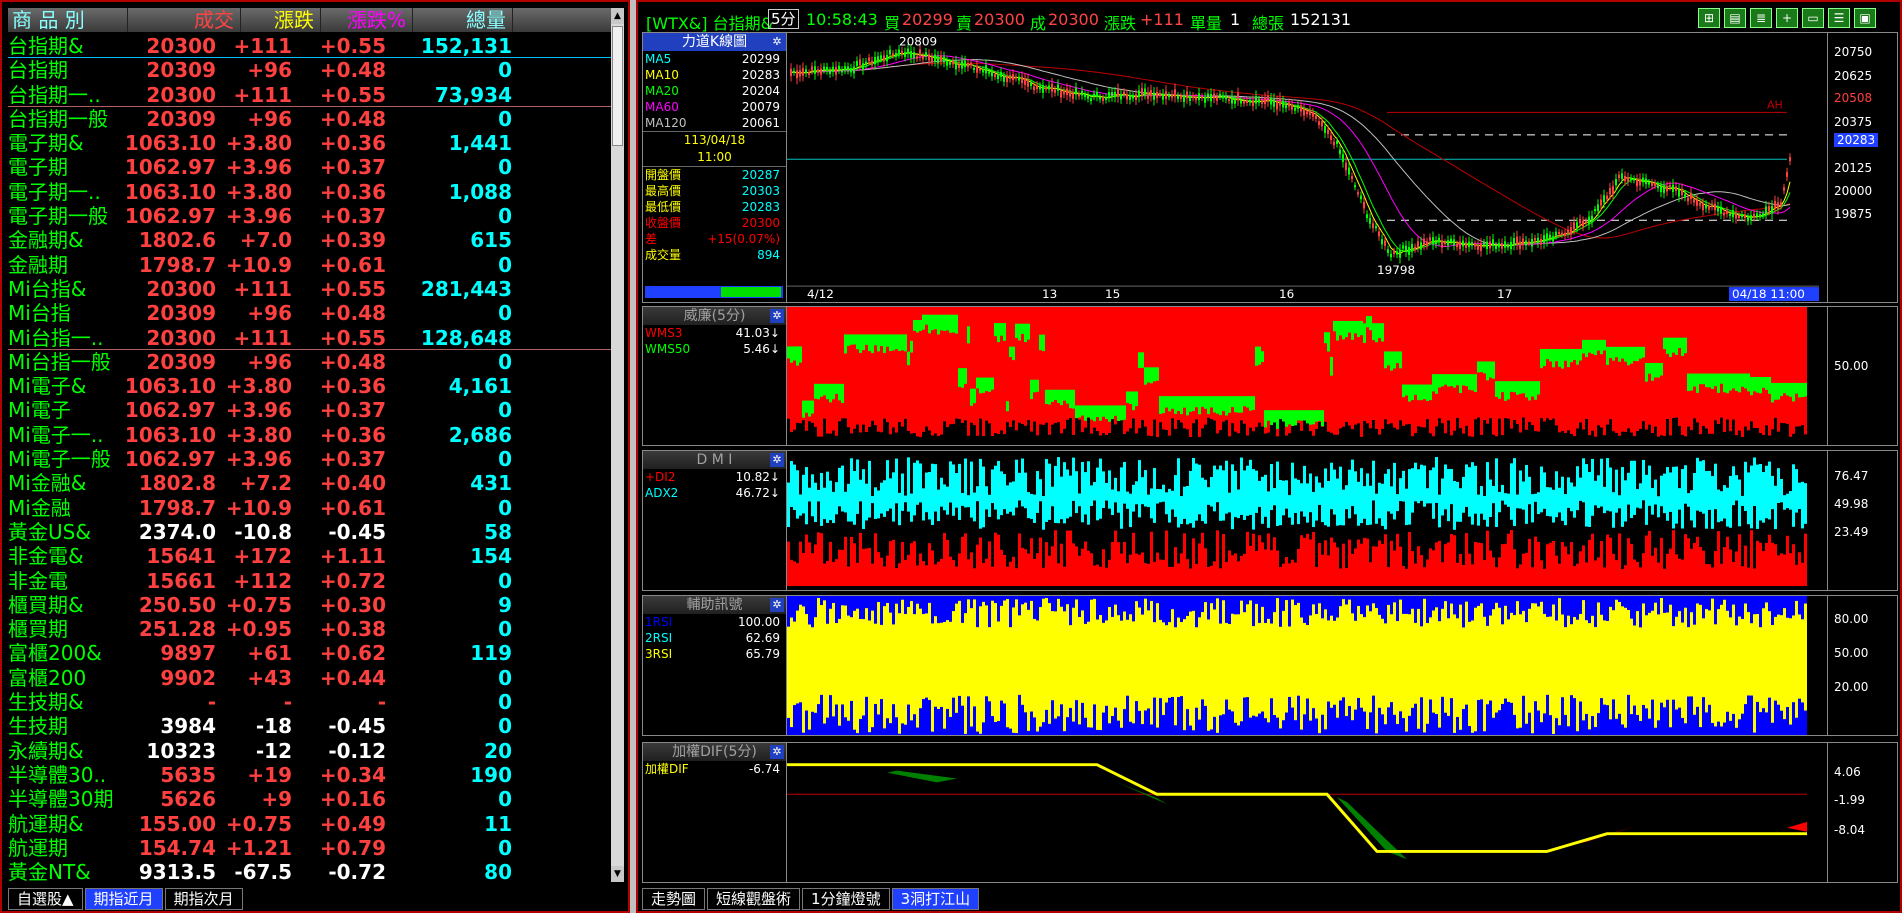 This screenshot has width=1902, height=913. What do you see at coordinates (310, 289) in the screenshot?
I see `table-row: Mi台指& 20300 +111 +0.55 281,443` at bounding box center [310, 289].